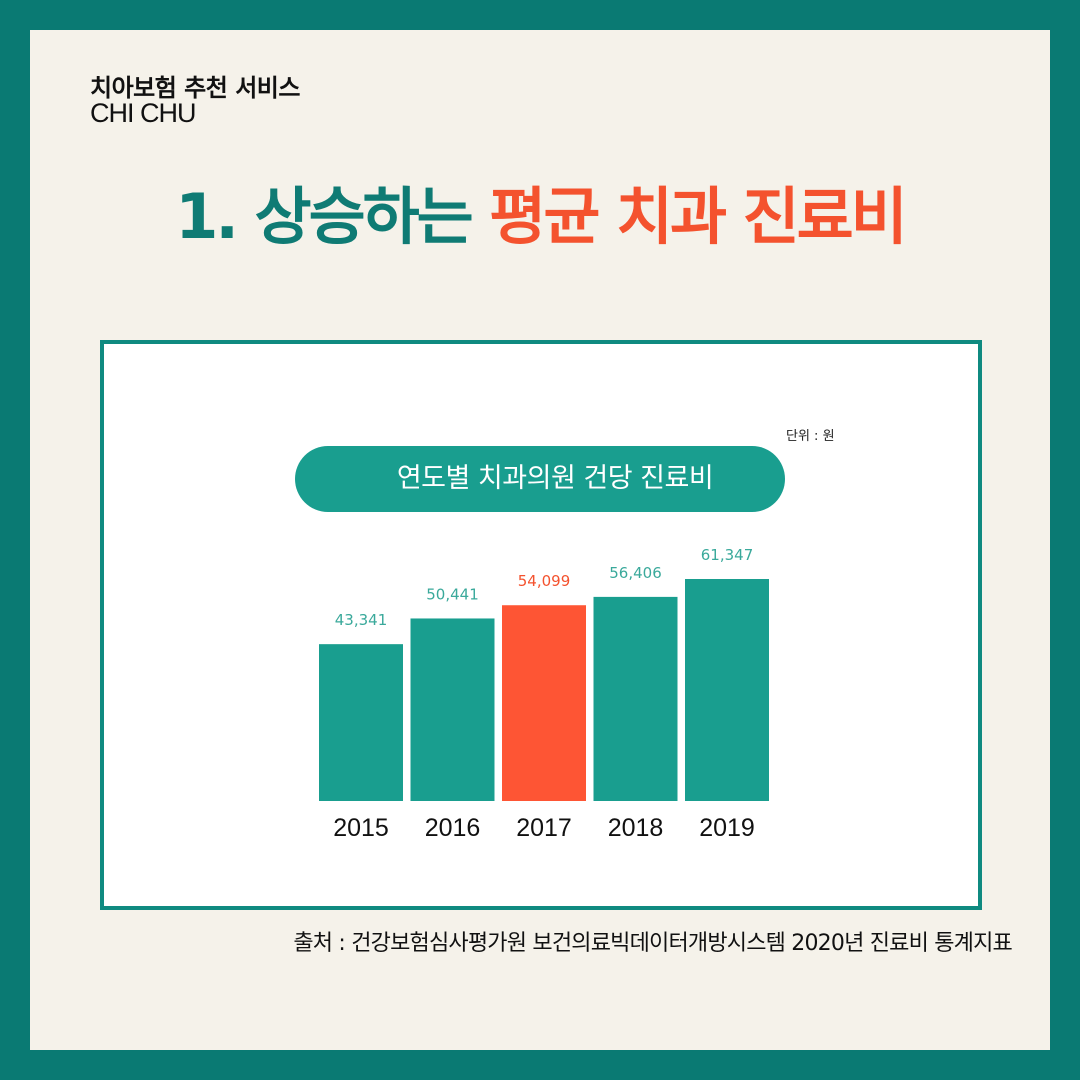  Describe the element at coordinates (361, 828) in the screenshot. I see `tick-label-2015: 2015` at that location.